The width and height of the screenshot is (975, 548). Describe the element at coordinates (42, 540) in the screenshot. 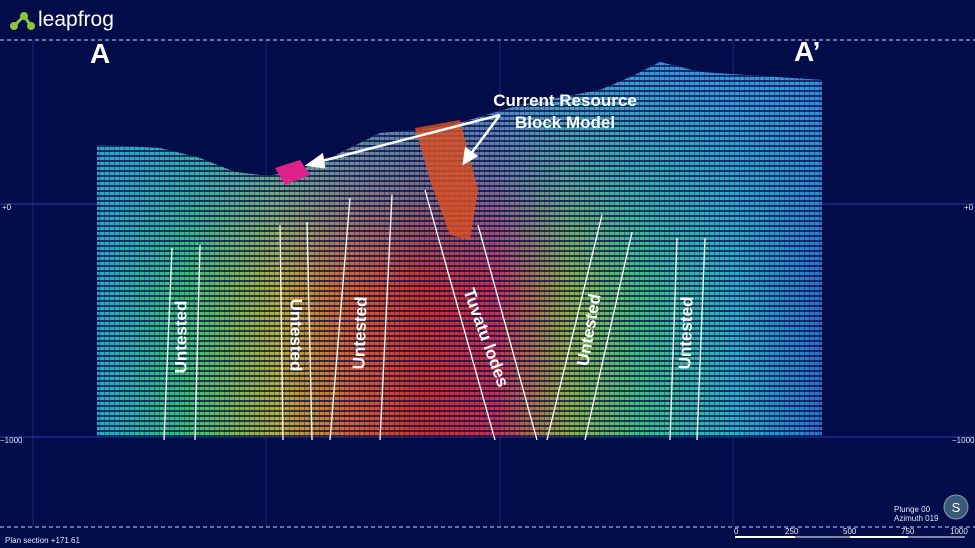

I see `status: Plan section +171.61` at that location.